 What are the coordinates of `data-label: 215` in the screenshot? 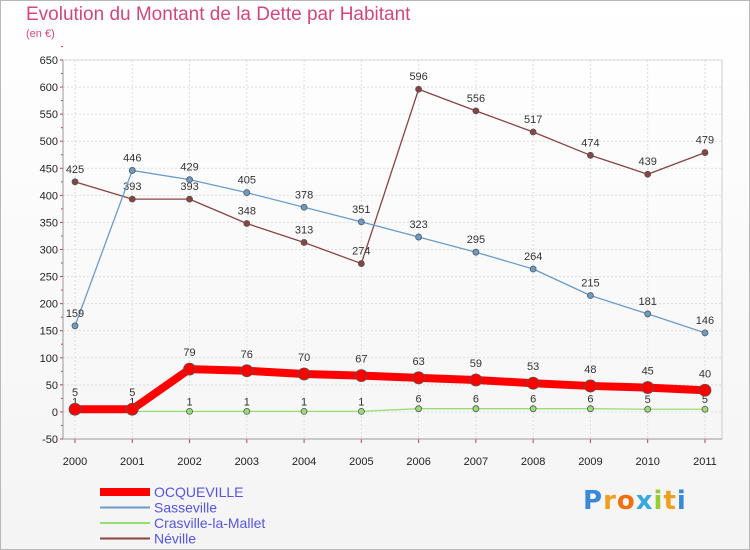 It's located at (590, 284).